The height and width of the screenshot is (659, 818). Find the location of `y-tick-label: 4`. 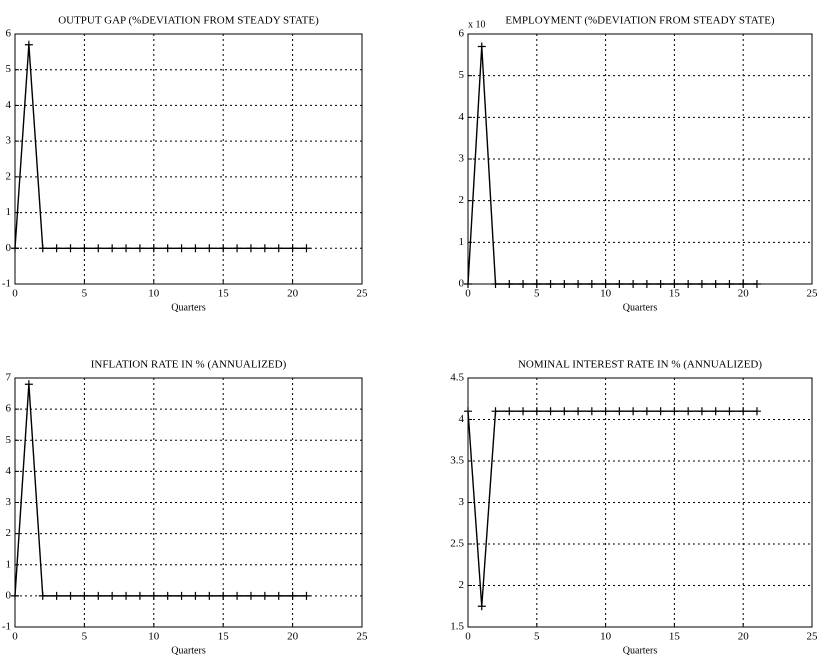

y-tick-label: 4 is located at coordinates (9, 105).